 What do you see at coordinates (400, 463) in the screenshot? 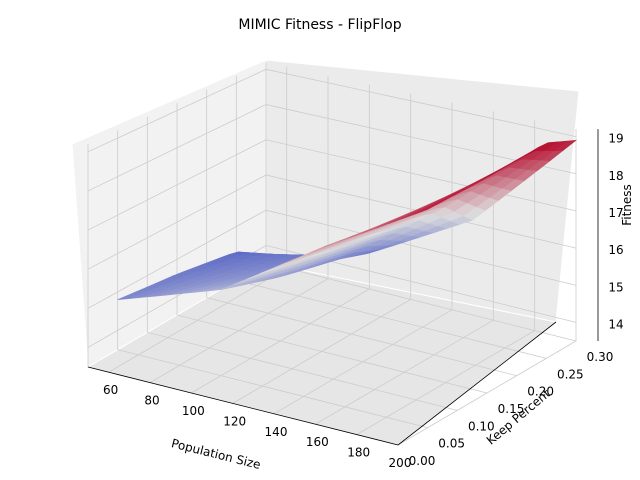
I see `x-tick-label: 200` at bounding box center [400, 463].